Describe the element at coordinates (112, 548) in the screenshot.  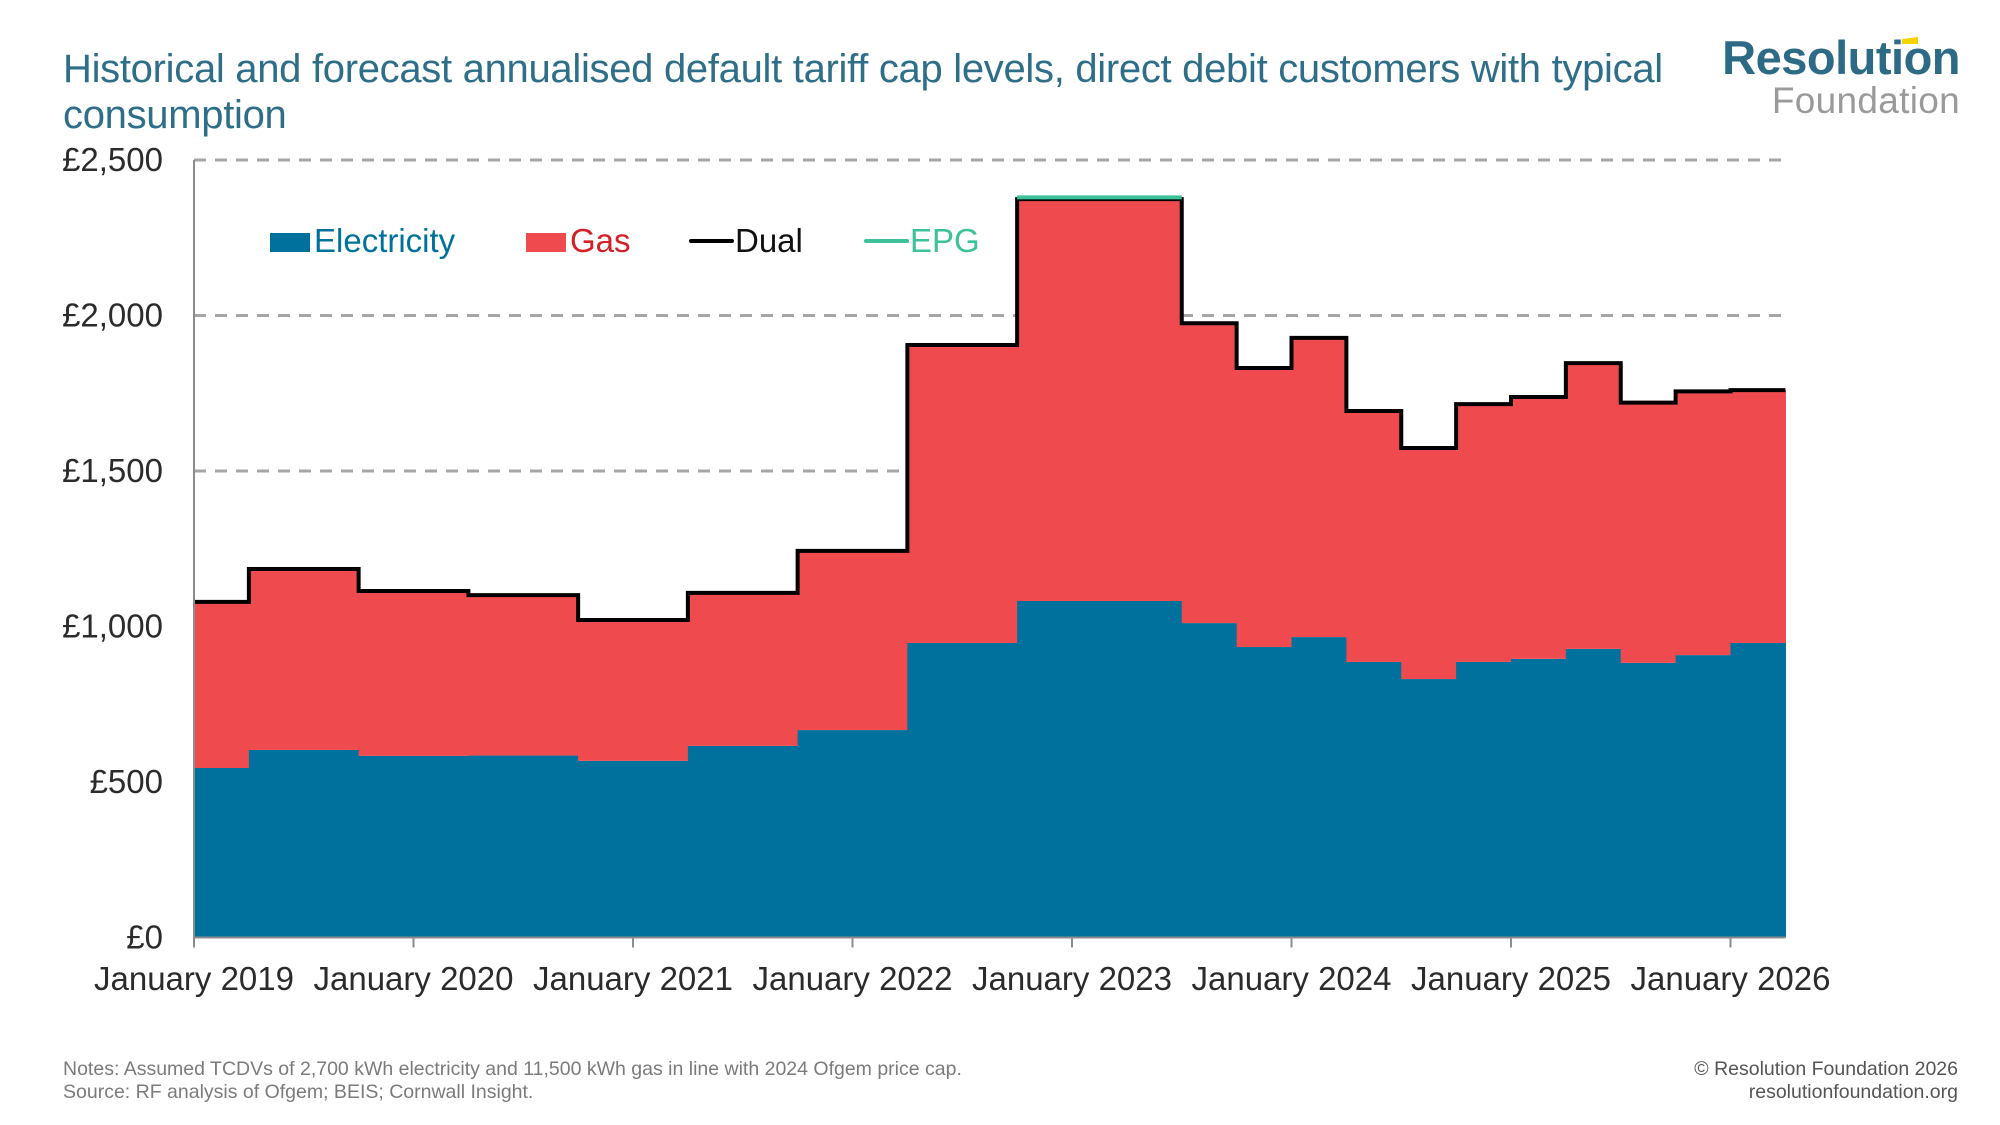
I see `y-axis-ticks: £0 £500 £1,000 £1,500 £2,000 £2,500` at that location.